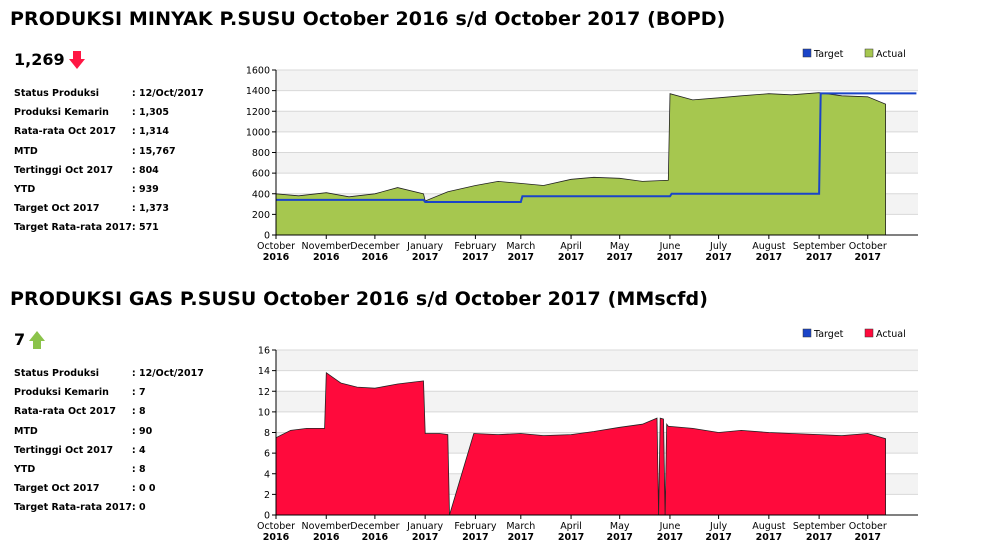  What do you see at coordinates (150, 113) in the screenshot?
I see `stat-value: : 1,305` at bounding box center [150, 113].